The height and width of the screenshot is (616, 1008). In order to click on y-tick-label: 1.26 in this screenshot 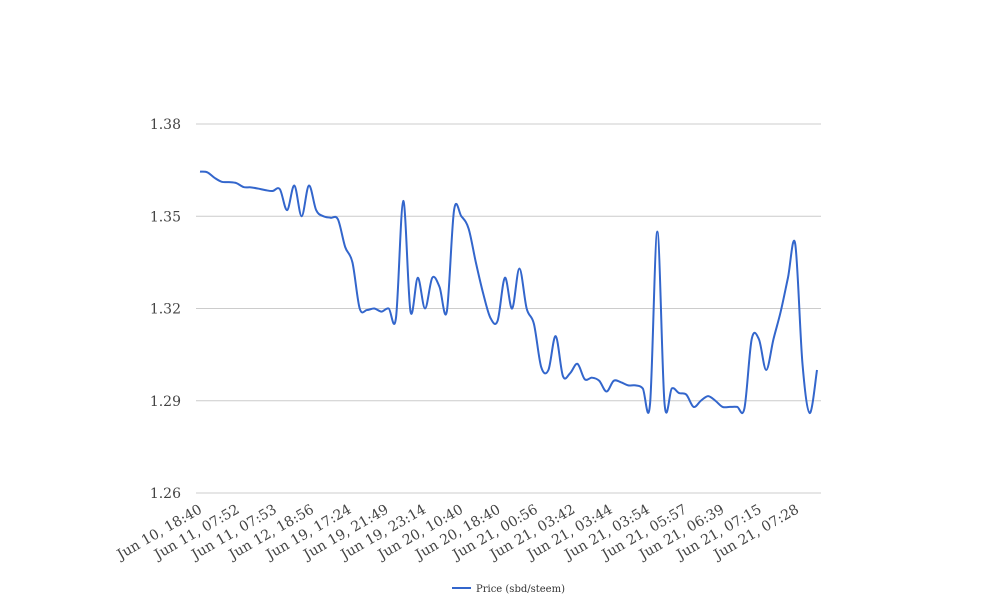, I will do `click(165, 494)`.